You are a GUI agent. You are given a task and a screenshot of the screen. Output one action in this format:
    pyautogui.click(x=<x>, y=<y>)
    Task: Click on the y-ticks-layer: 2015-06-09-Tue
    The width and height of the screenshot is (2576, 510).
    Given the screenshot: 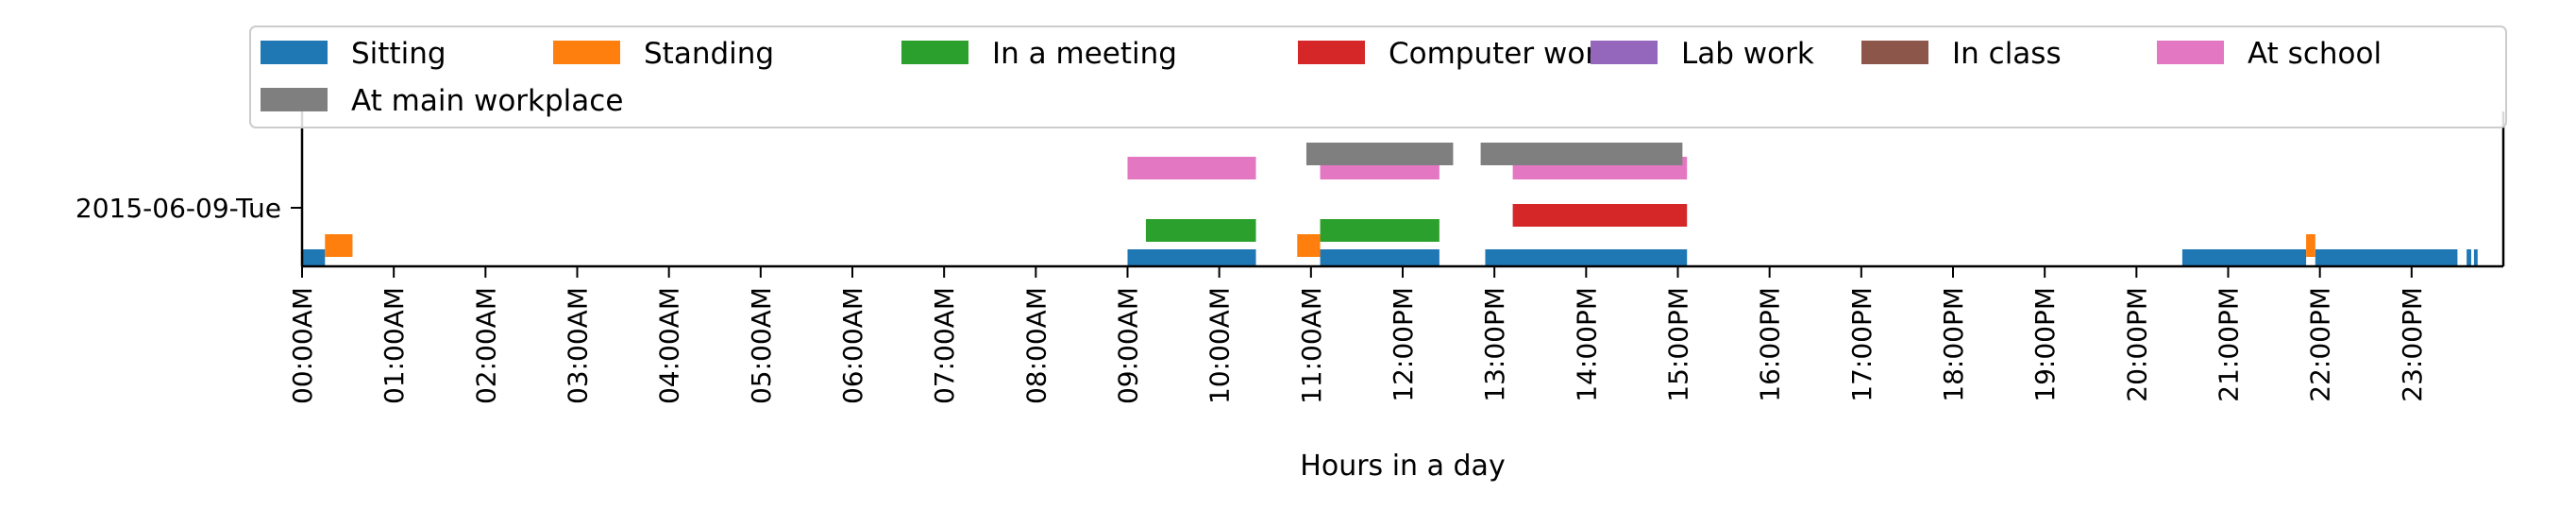 What is the action you would take?
    pyautogui.click(x=189, y=208)
    